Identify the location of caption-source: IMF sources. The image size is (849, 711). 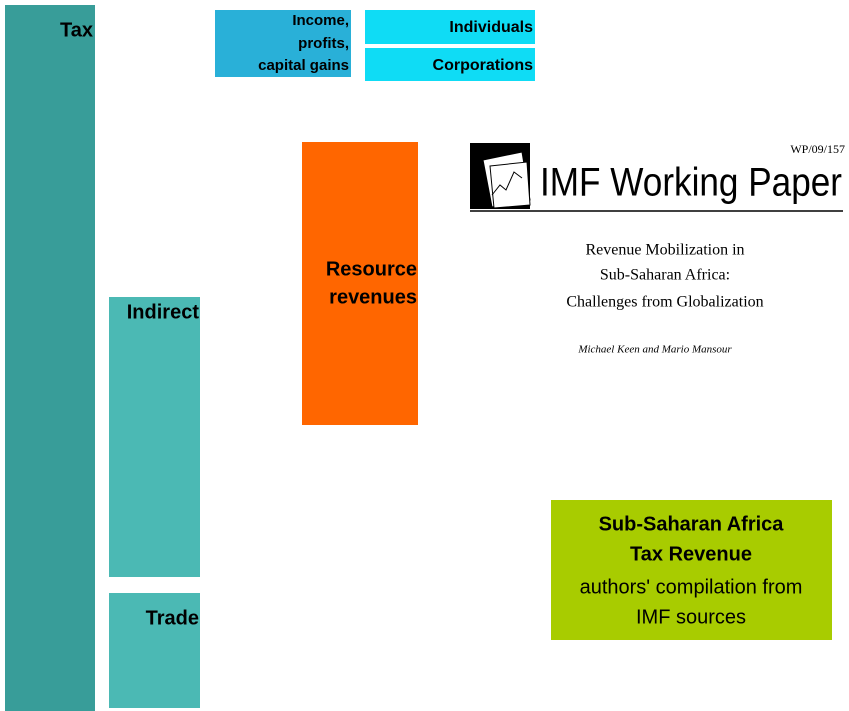
(691, 617).